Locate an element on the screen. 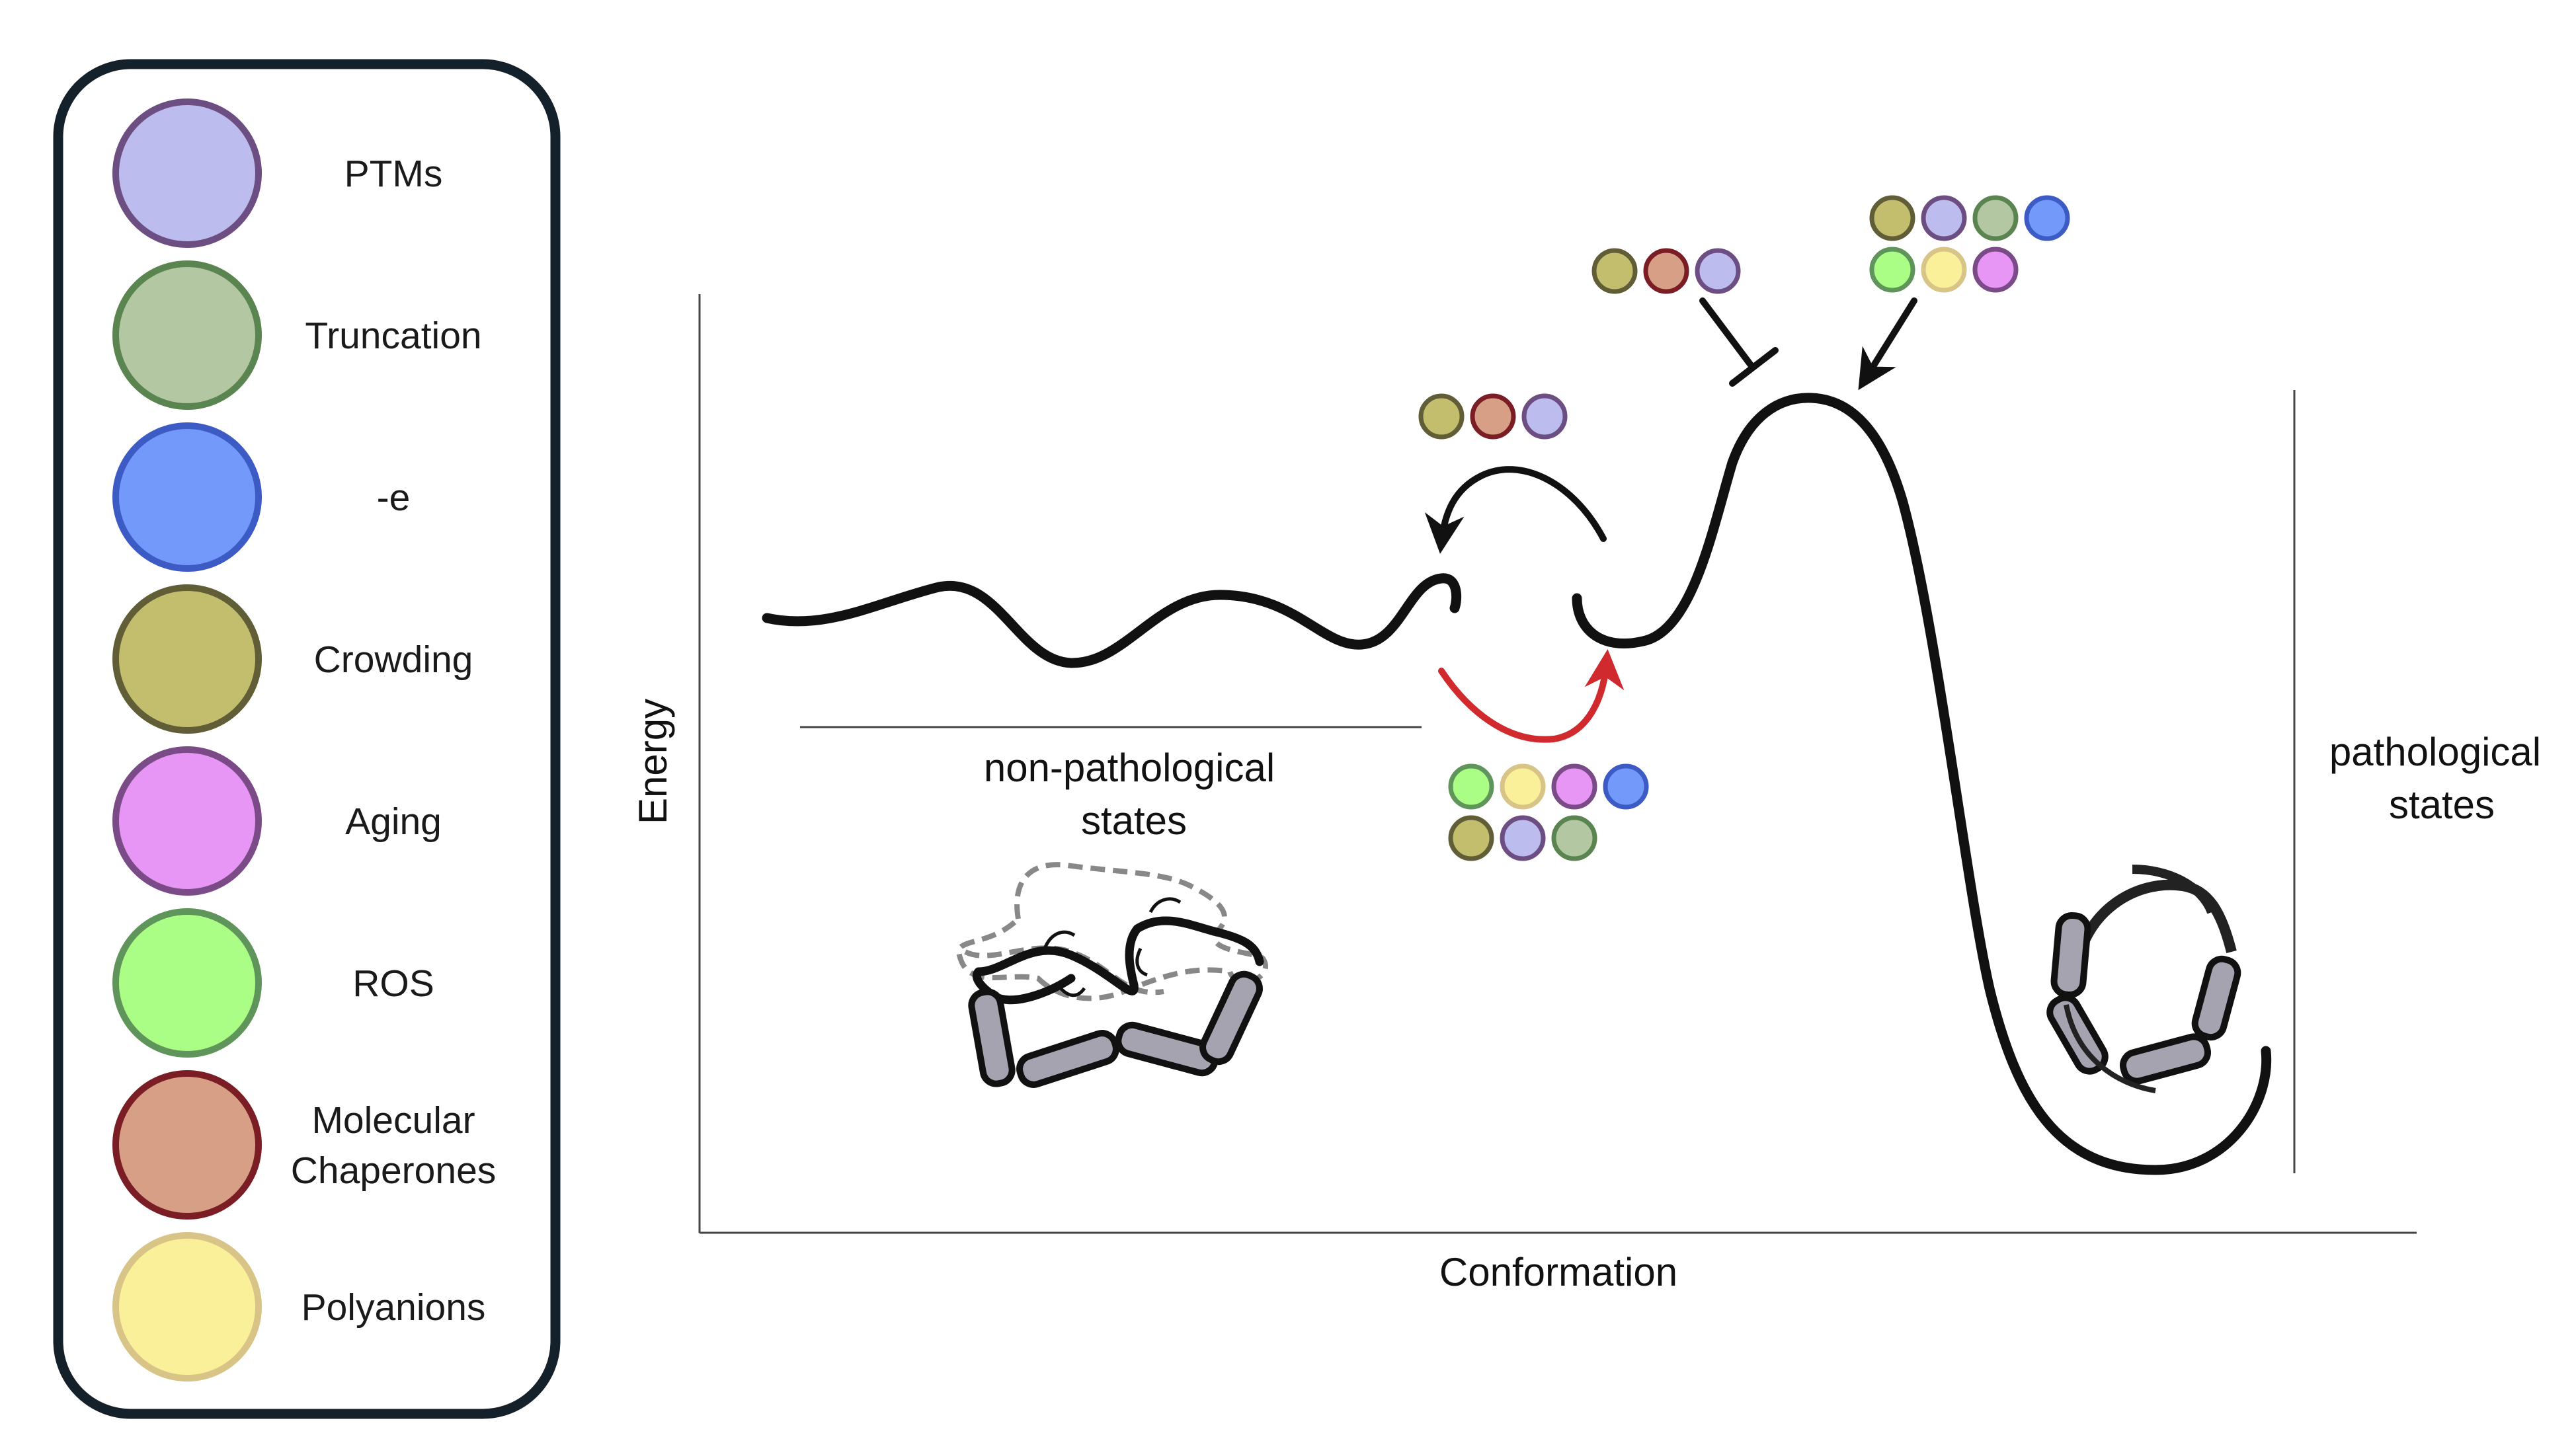  legend-label: Polyanions is located at coordinates (394, 1307).